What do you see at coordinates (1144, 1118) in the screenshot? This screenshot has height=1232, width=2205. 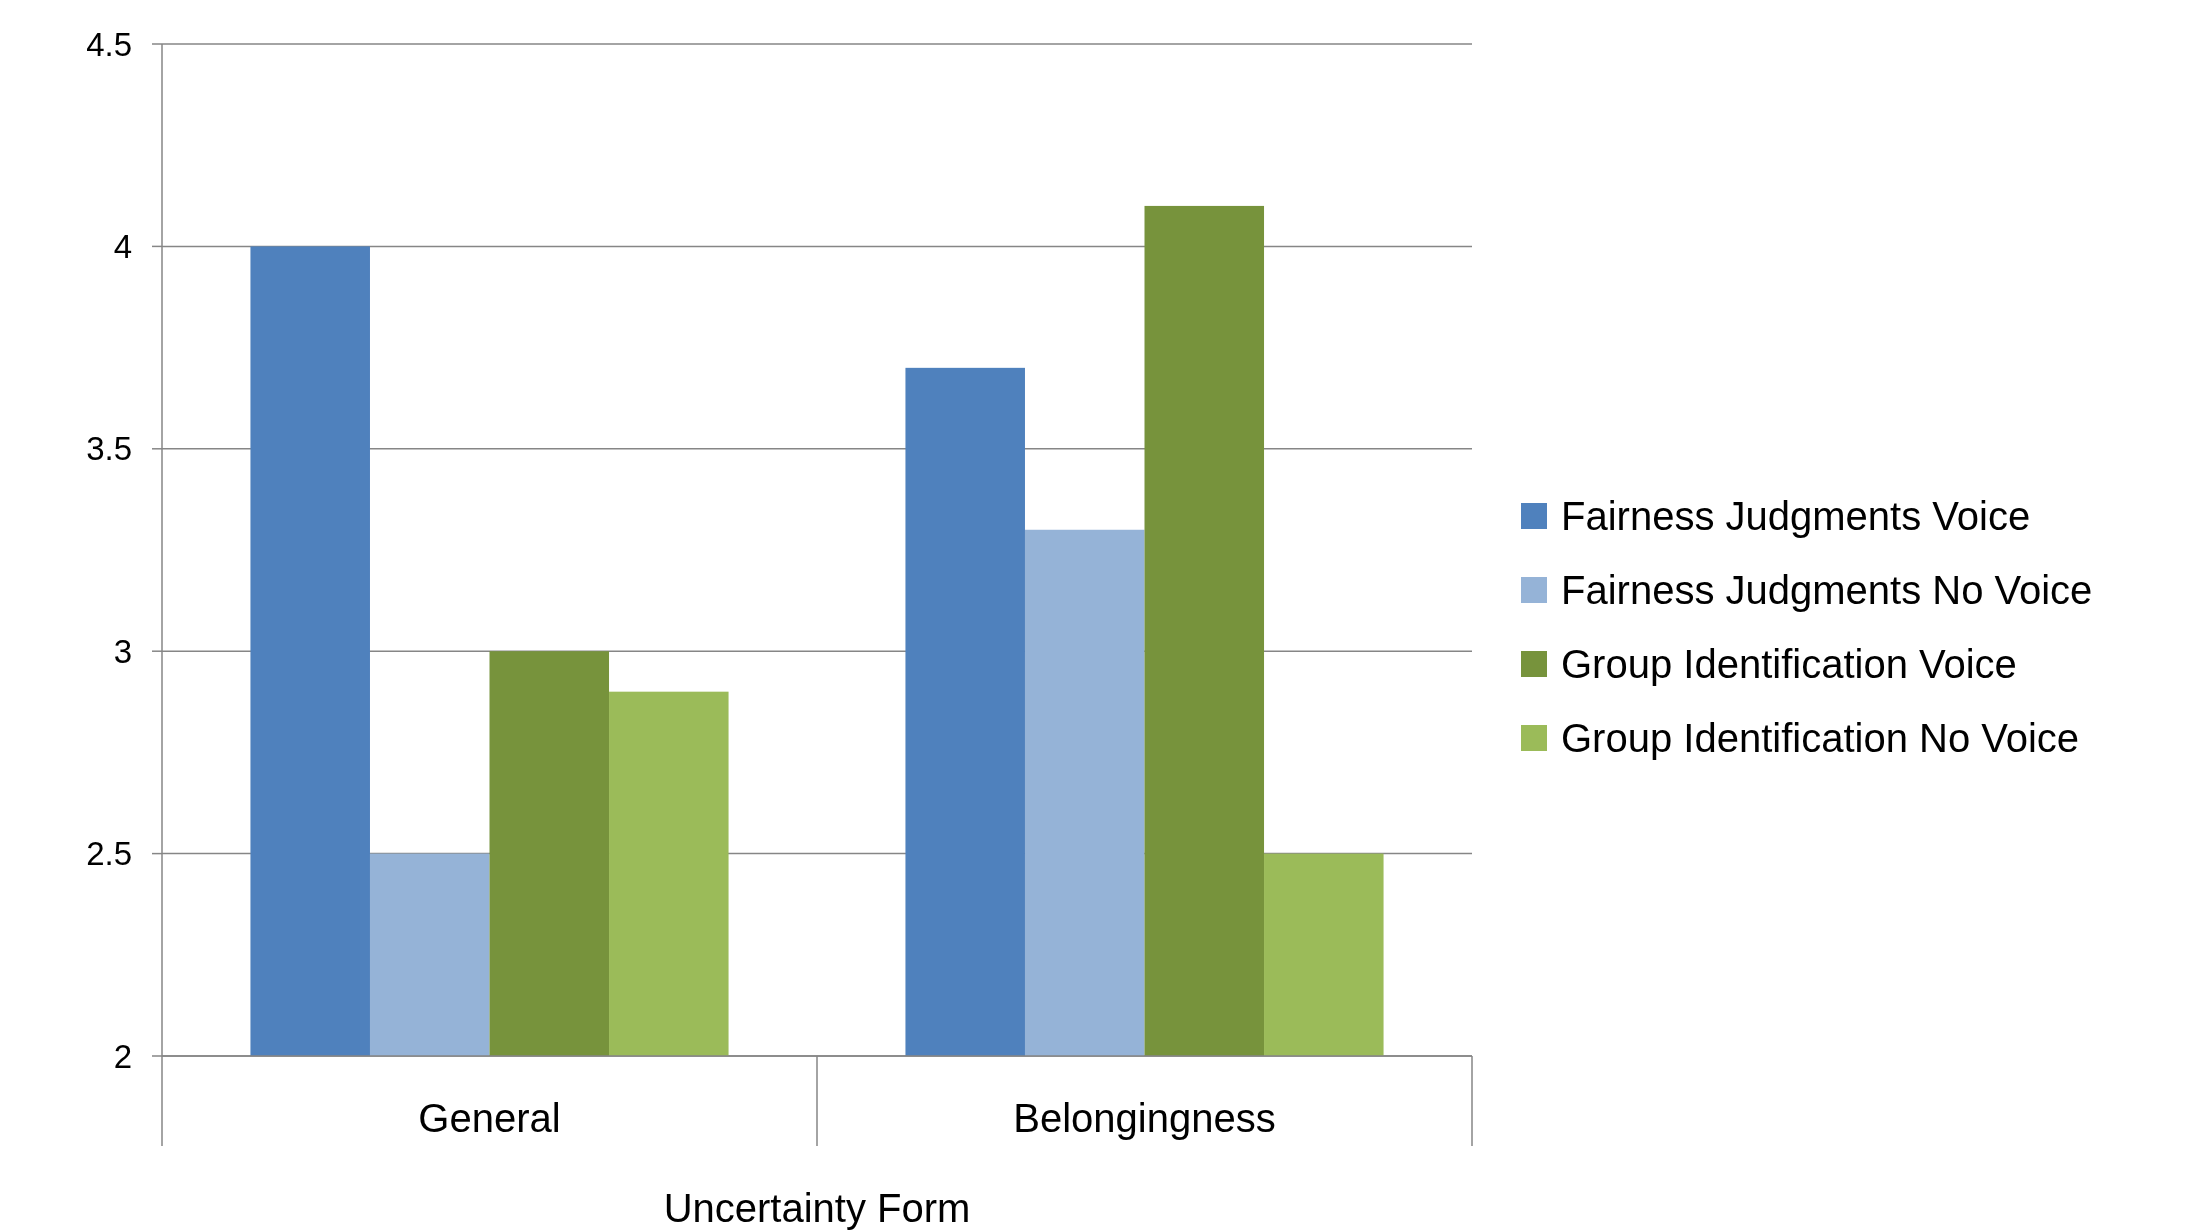 I see `x-tick-label: Belongingness` at bounding box center [1144, 1118].